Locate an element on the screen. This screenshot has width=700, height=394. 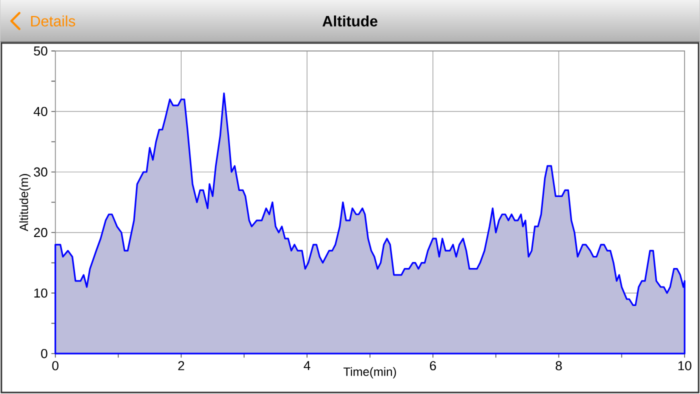
x-tick-label: 2 is located at coordinates (181, 365).